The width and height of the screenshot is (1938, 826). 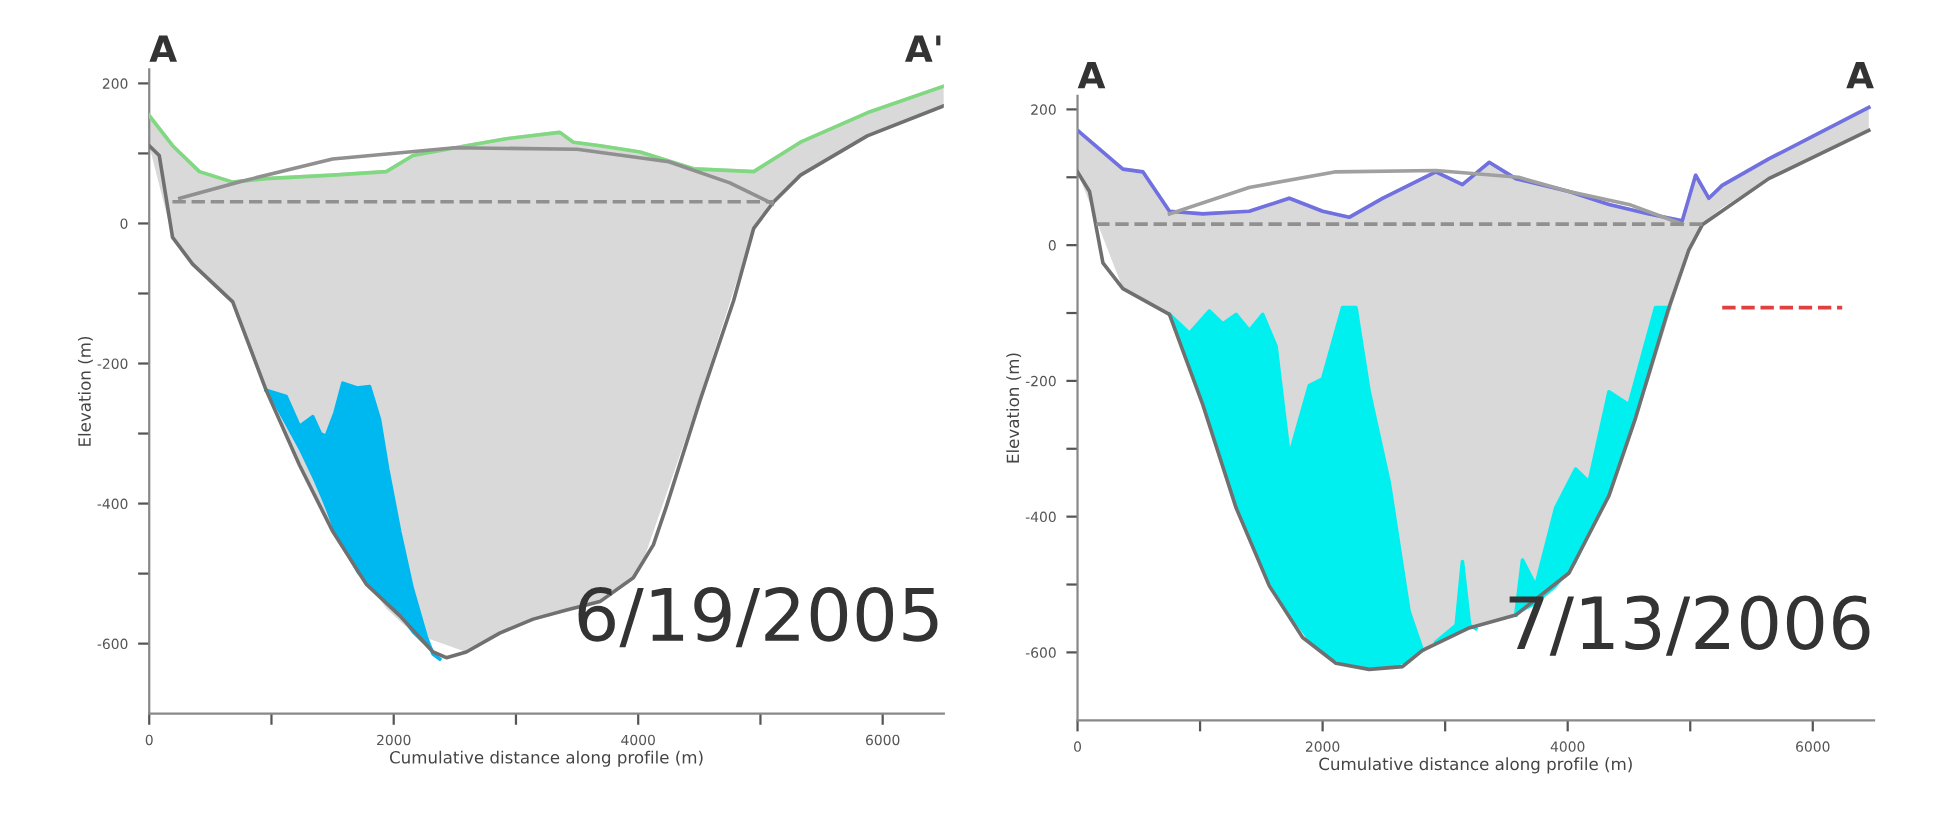 What do you see at coordinates (758, 617) in the screenshot?
I see `annotation: 6/19/2005` at bounding box center [758, 617].